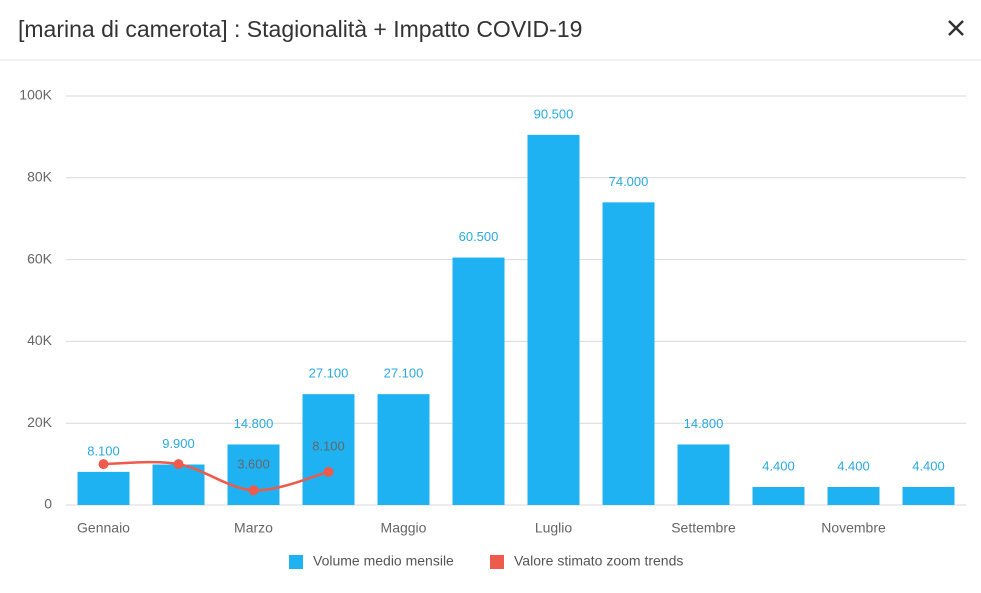 This screenshot has height=593, width=981. What do you see at coordinates (48, 504) in the screenshot?
I see `y-tick-label: 0` at bounding box center [48, 504].